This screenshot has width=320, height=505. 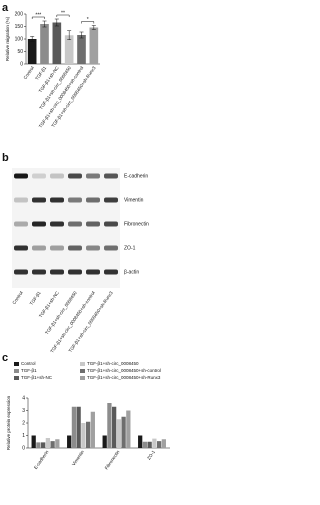 I want to click on y-tick-label: 100, so click(x=19, y=39).